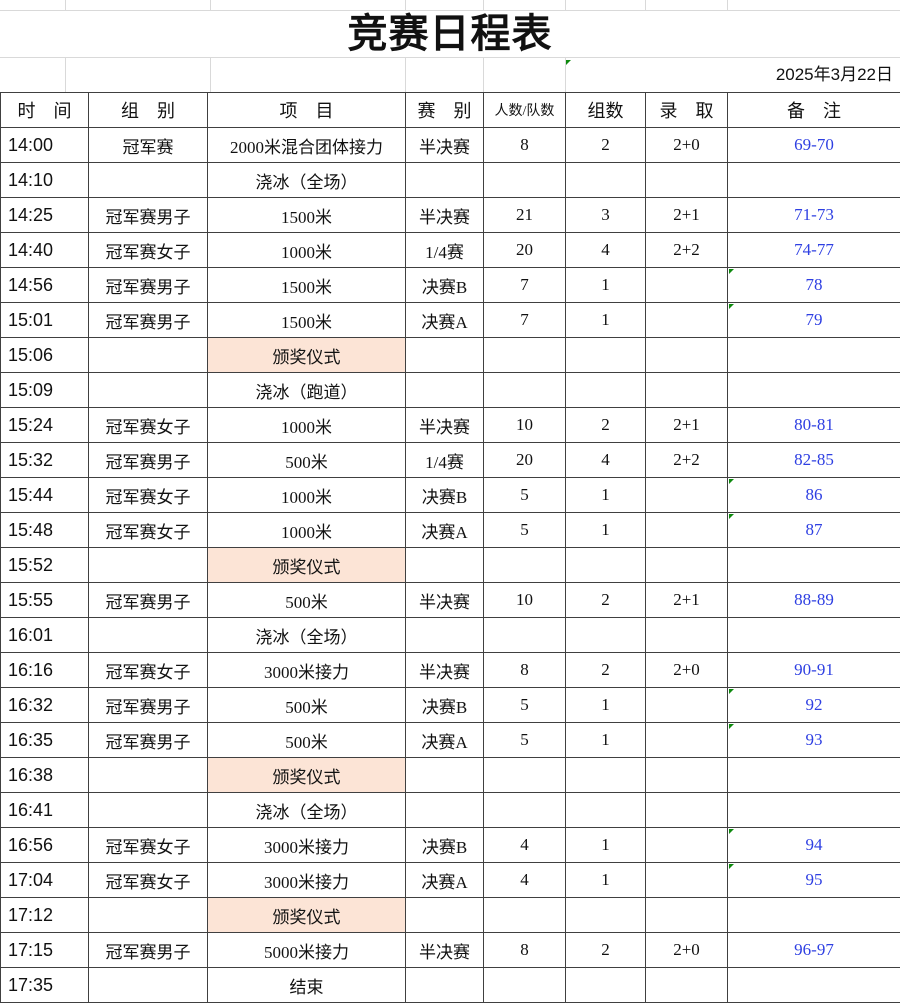 This screenshot has width=900, height=1006. Describe the element at coordinates (306, 950) in the screenshot. I see `event-cell: 5000米接力` at that location.